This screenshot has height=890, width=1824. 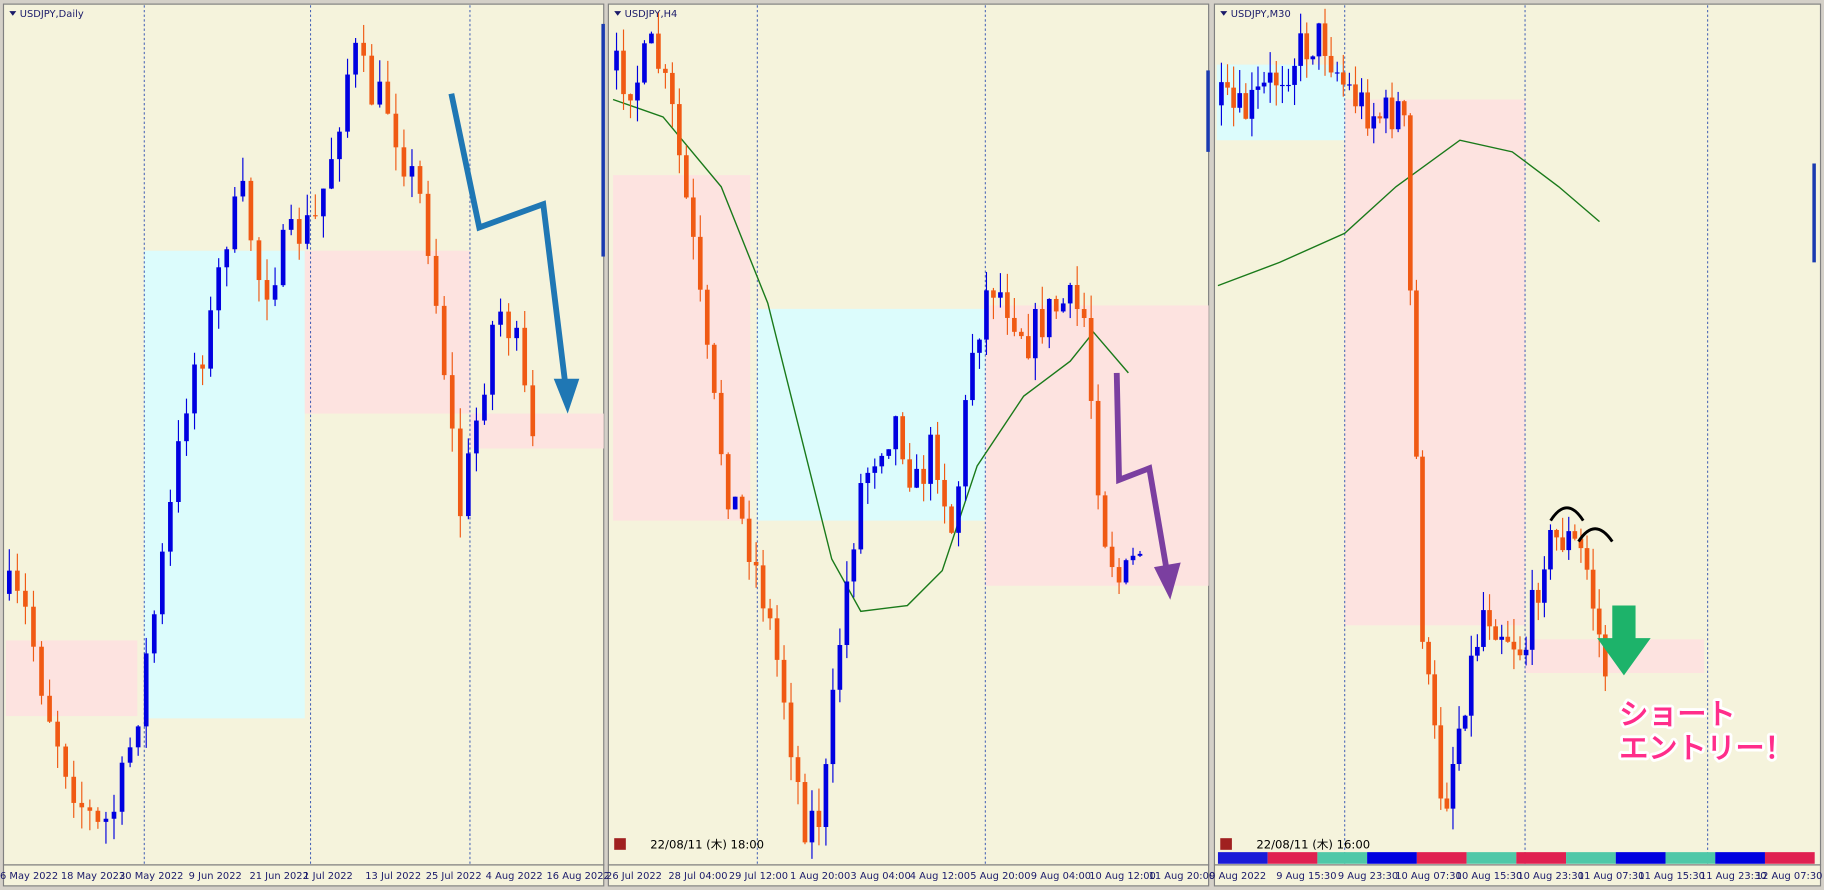 What do you see at coordinates (578, 876) in the screenshot?
I see `x-tick-label: 16 Aug 2022` at bounding box center [578, 876].